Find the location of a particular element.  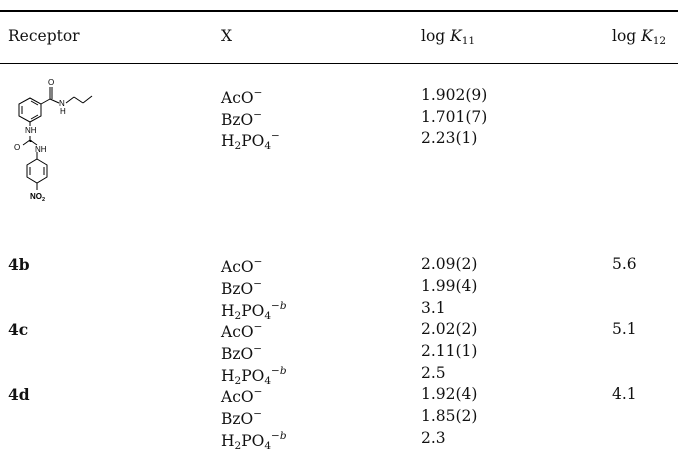

header-x: X is located at coordinates (226, 37).